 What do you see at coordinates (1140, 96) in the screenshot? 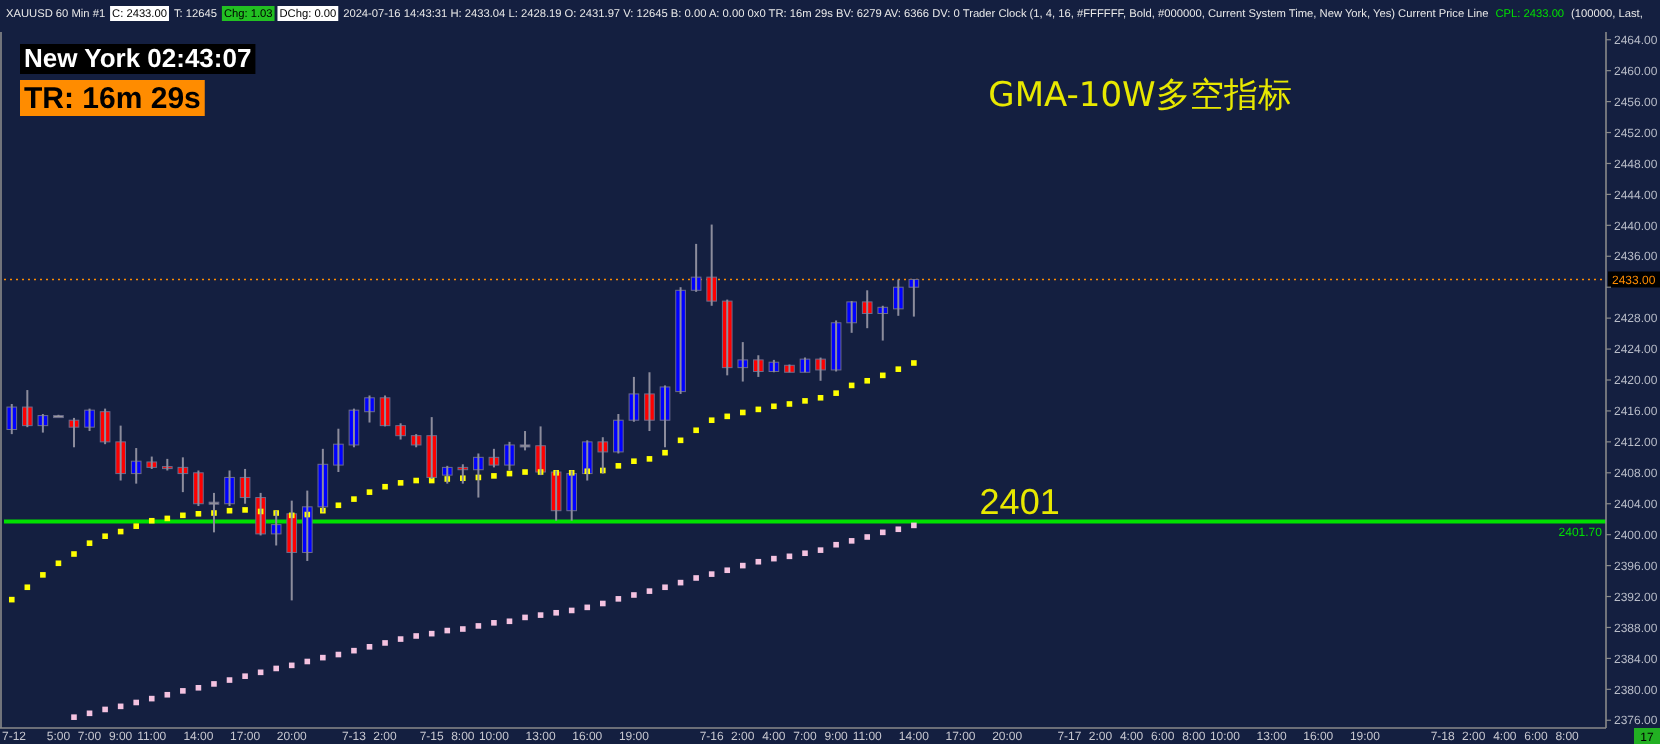
I see `text: GMA-10W多空指标` at bounding box center [1140, 96].